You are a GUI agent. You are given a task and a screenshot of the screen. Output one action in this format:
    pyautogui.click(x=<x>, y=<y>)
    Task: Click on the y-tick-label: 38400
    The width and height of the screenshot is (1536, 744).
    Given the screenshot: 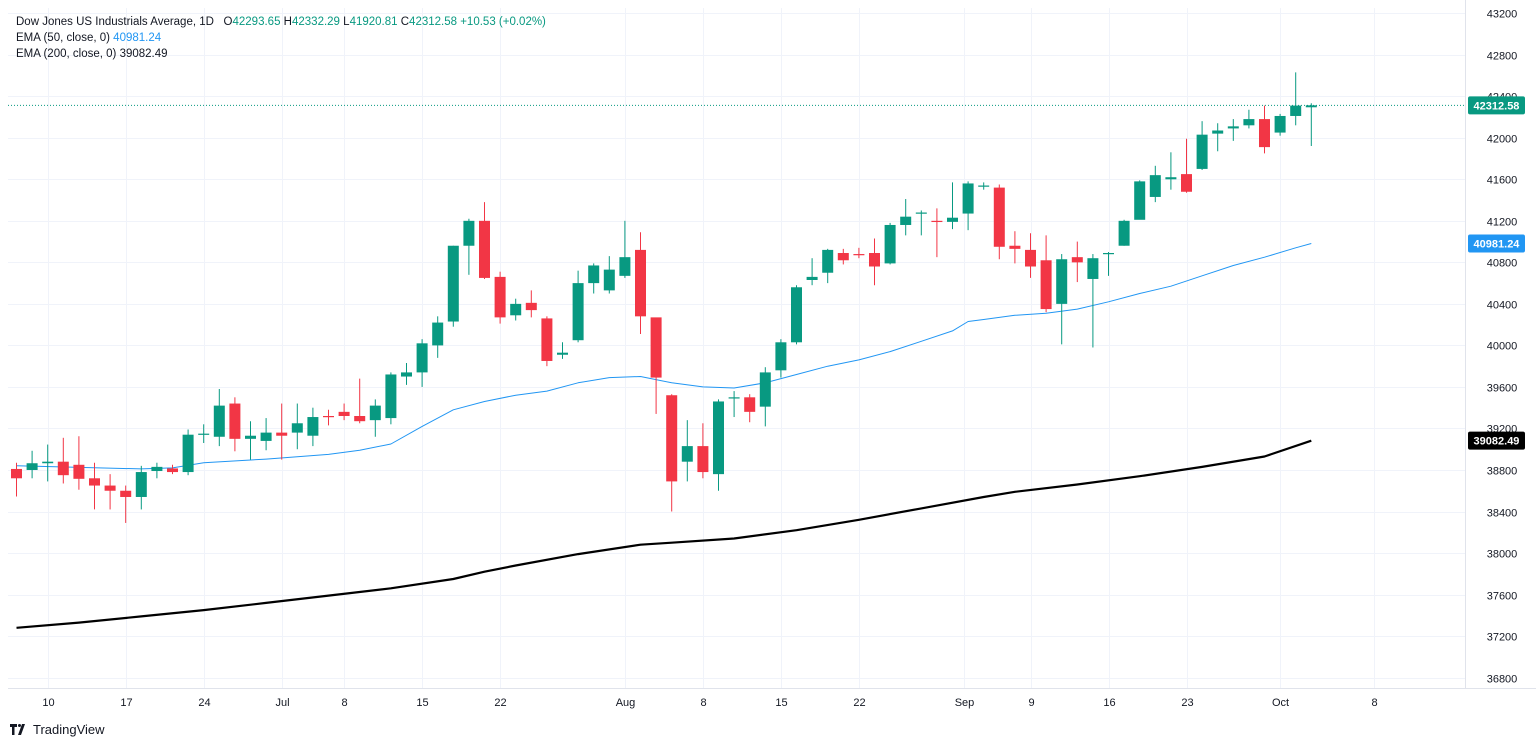 What is the action you would take?
    pyautogui.click(x=1502, y=514)
    